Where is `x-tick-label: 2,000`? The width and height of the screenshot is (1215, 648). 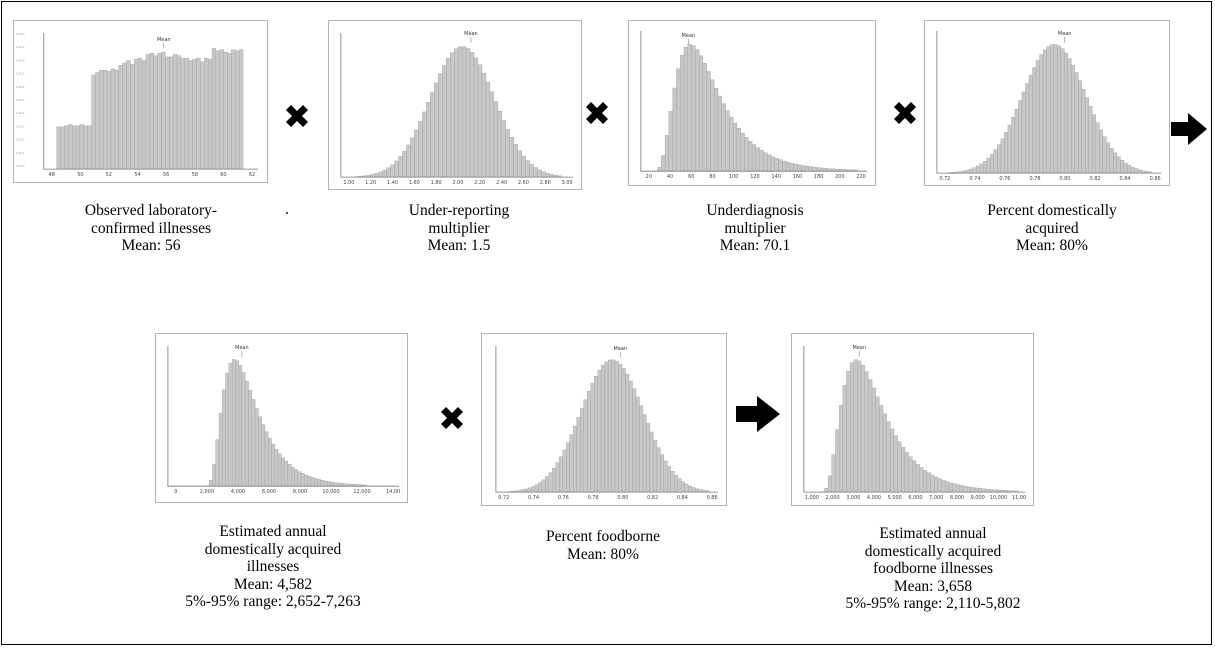 x-tick-label: 2,000 is located at coordinates (207, 492).